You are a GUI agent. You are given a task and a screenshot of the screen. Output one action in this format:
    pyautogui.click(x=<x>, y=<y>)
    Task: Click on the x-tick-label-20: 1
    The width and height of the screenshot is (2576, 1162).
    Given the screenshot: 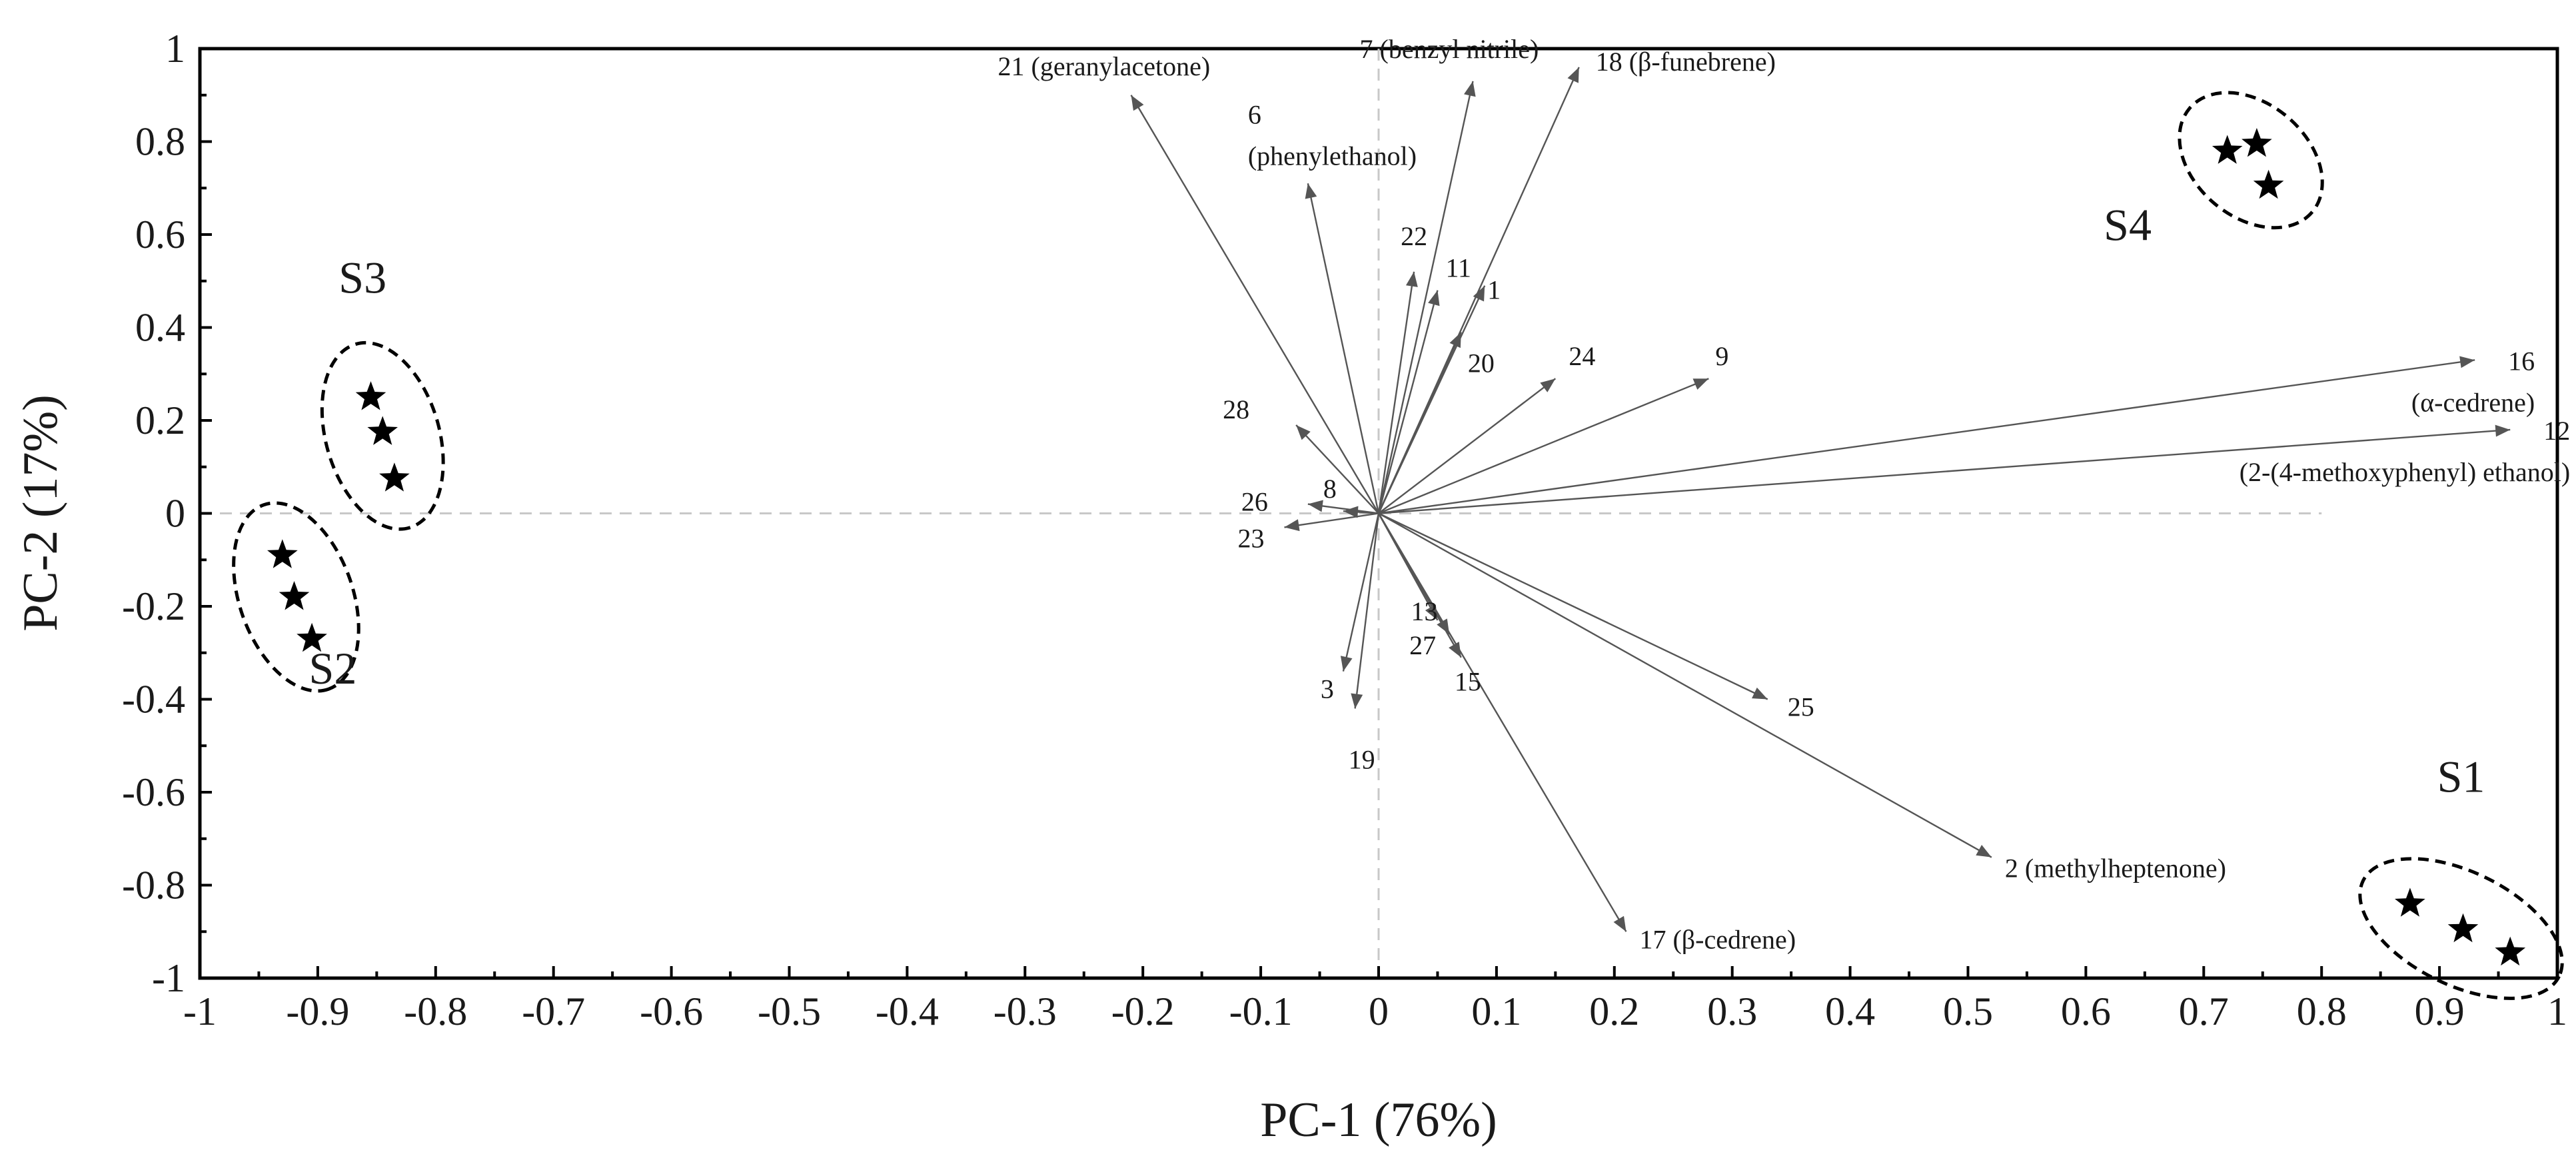 What is the action you would take?
    pyautogui.click(x=2557, y=1011)
    